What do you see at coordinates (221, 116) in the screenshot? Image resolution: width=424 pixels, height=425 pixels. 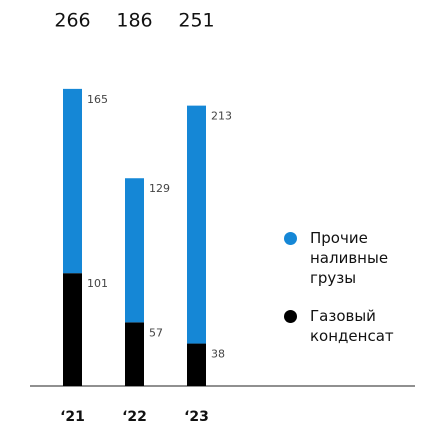 I see `value-label: 213` at bounding box center [221, 116].